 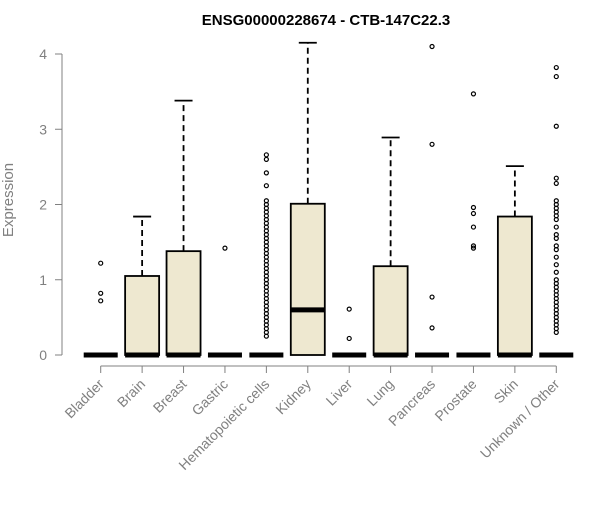 I want to click on x-tick-label: Lung, so click(x=379, y=392).